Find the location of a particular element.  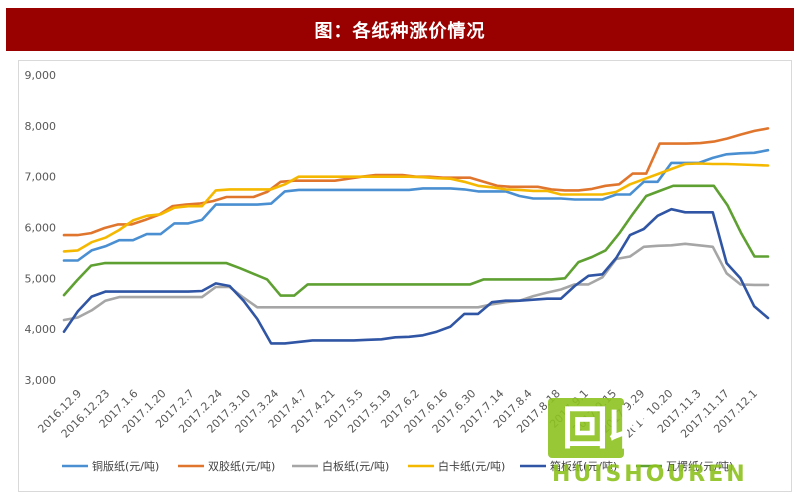

y-tick-label: 9,000 is located at coordinates (41, 75).